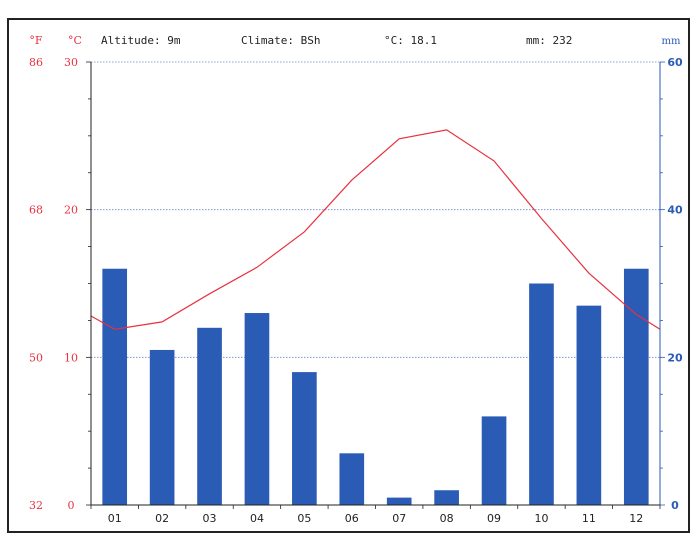 The width and height of the screenshot is (700, 537). Describe the element at coordinates (71, 505) in the screenshot. I see `celsius-tick-label: 0` at that location.